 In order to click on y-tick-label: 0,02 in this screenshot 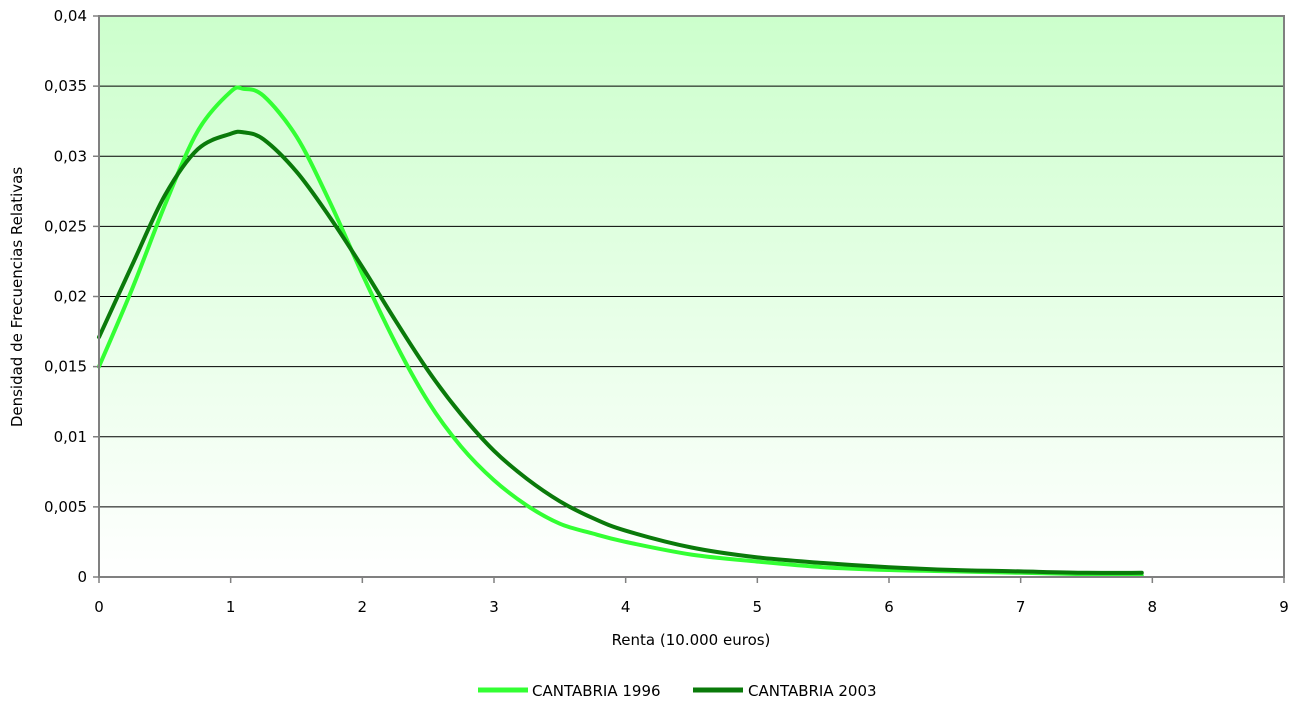, I will do `click(70, 297)`.